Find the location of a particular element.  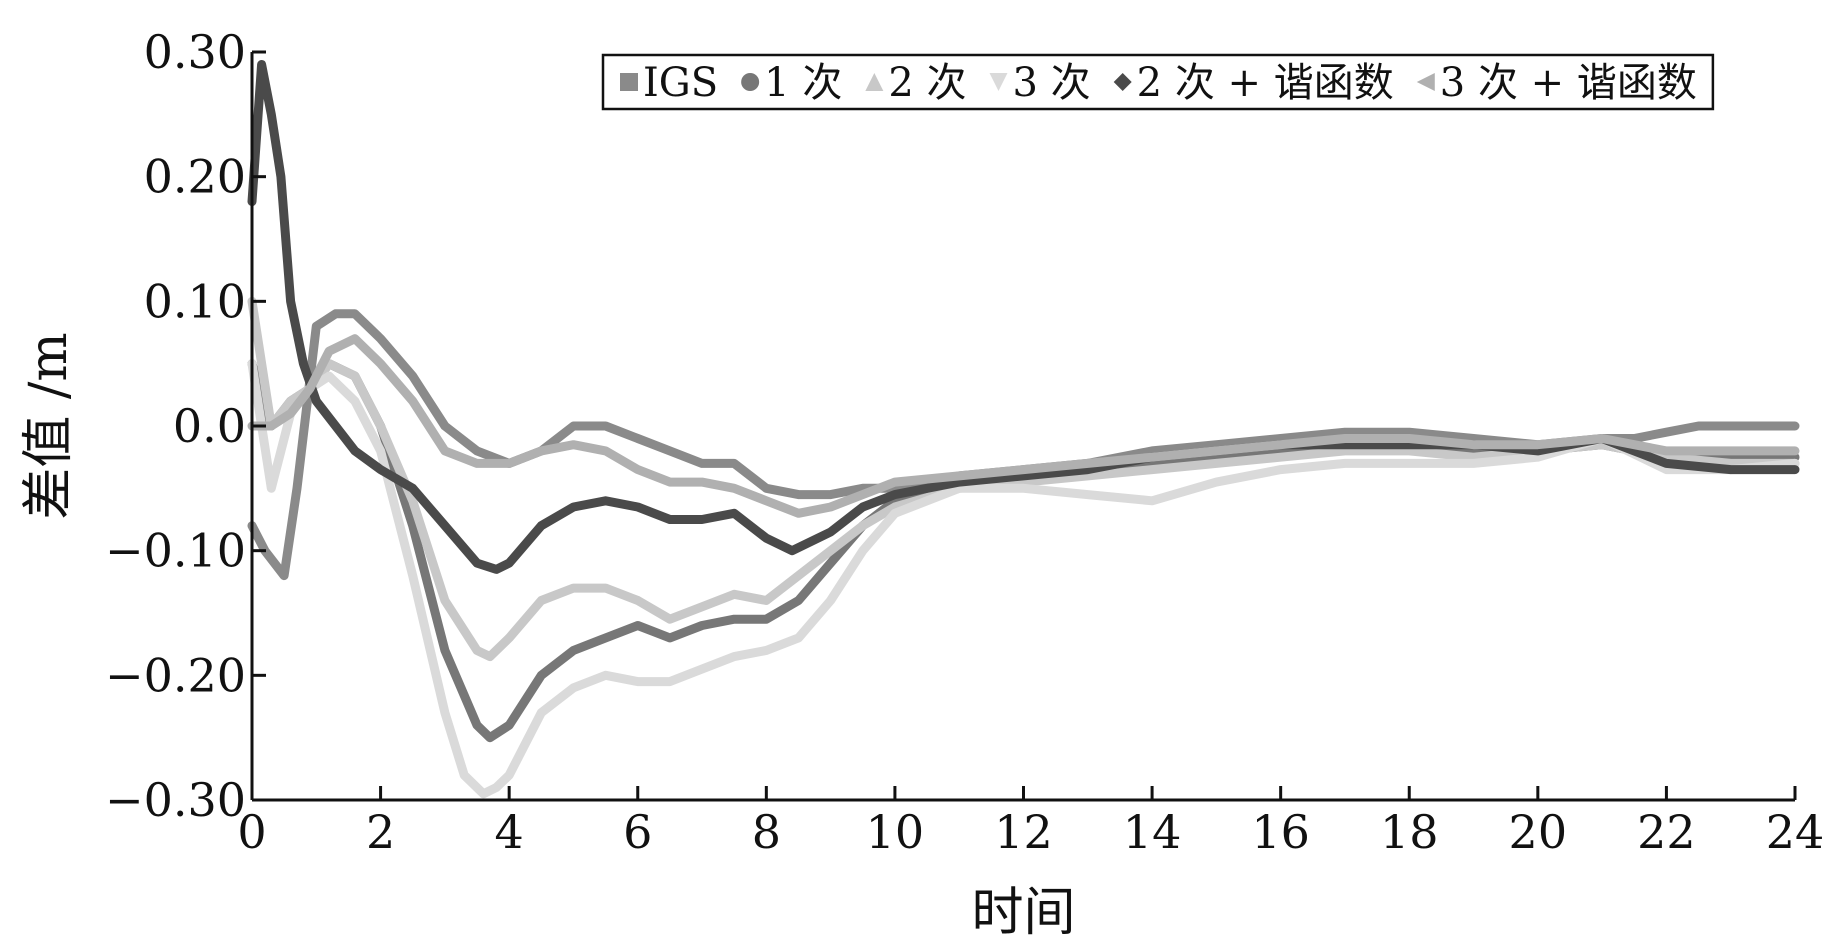

legend-label: 2 次 + 谐函数 is located at coordinates (1265, 83).